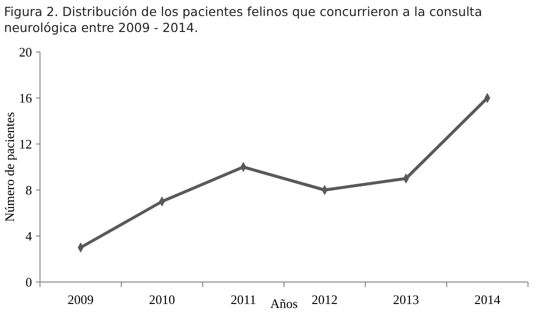 This screenshot has height=328, width=536. Describe the element at coordinates (243, 19) in the screenshot. I see `chart-title: Figura 2. Distribución de los pacientes felinos que concurrieron a la consulta neurológica entre 2009 - 2014.` at that location.